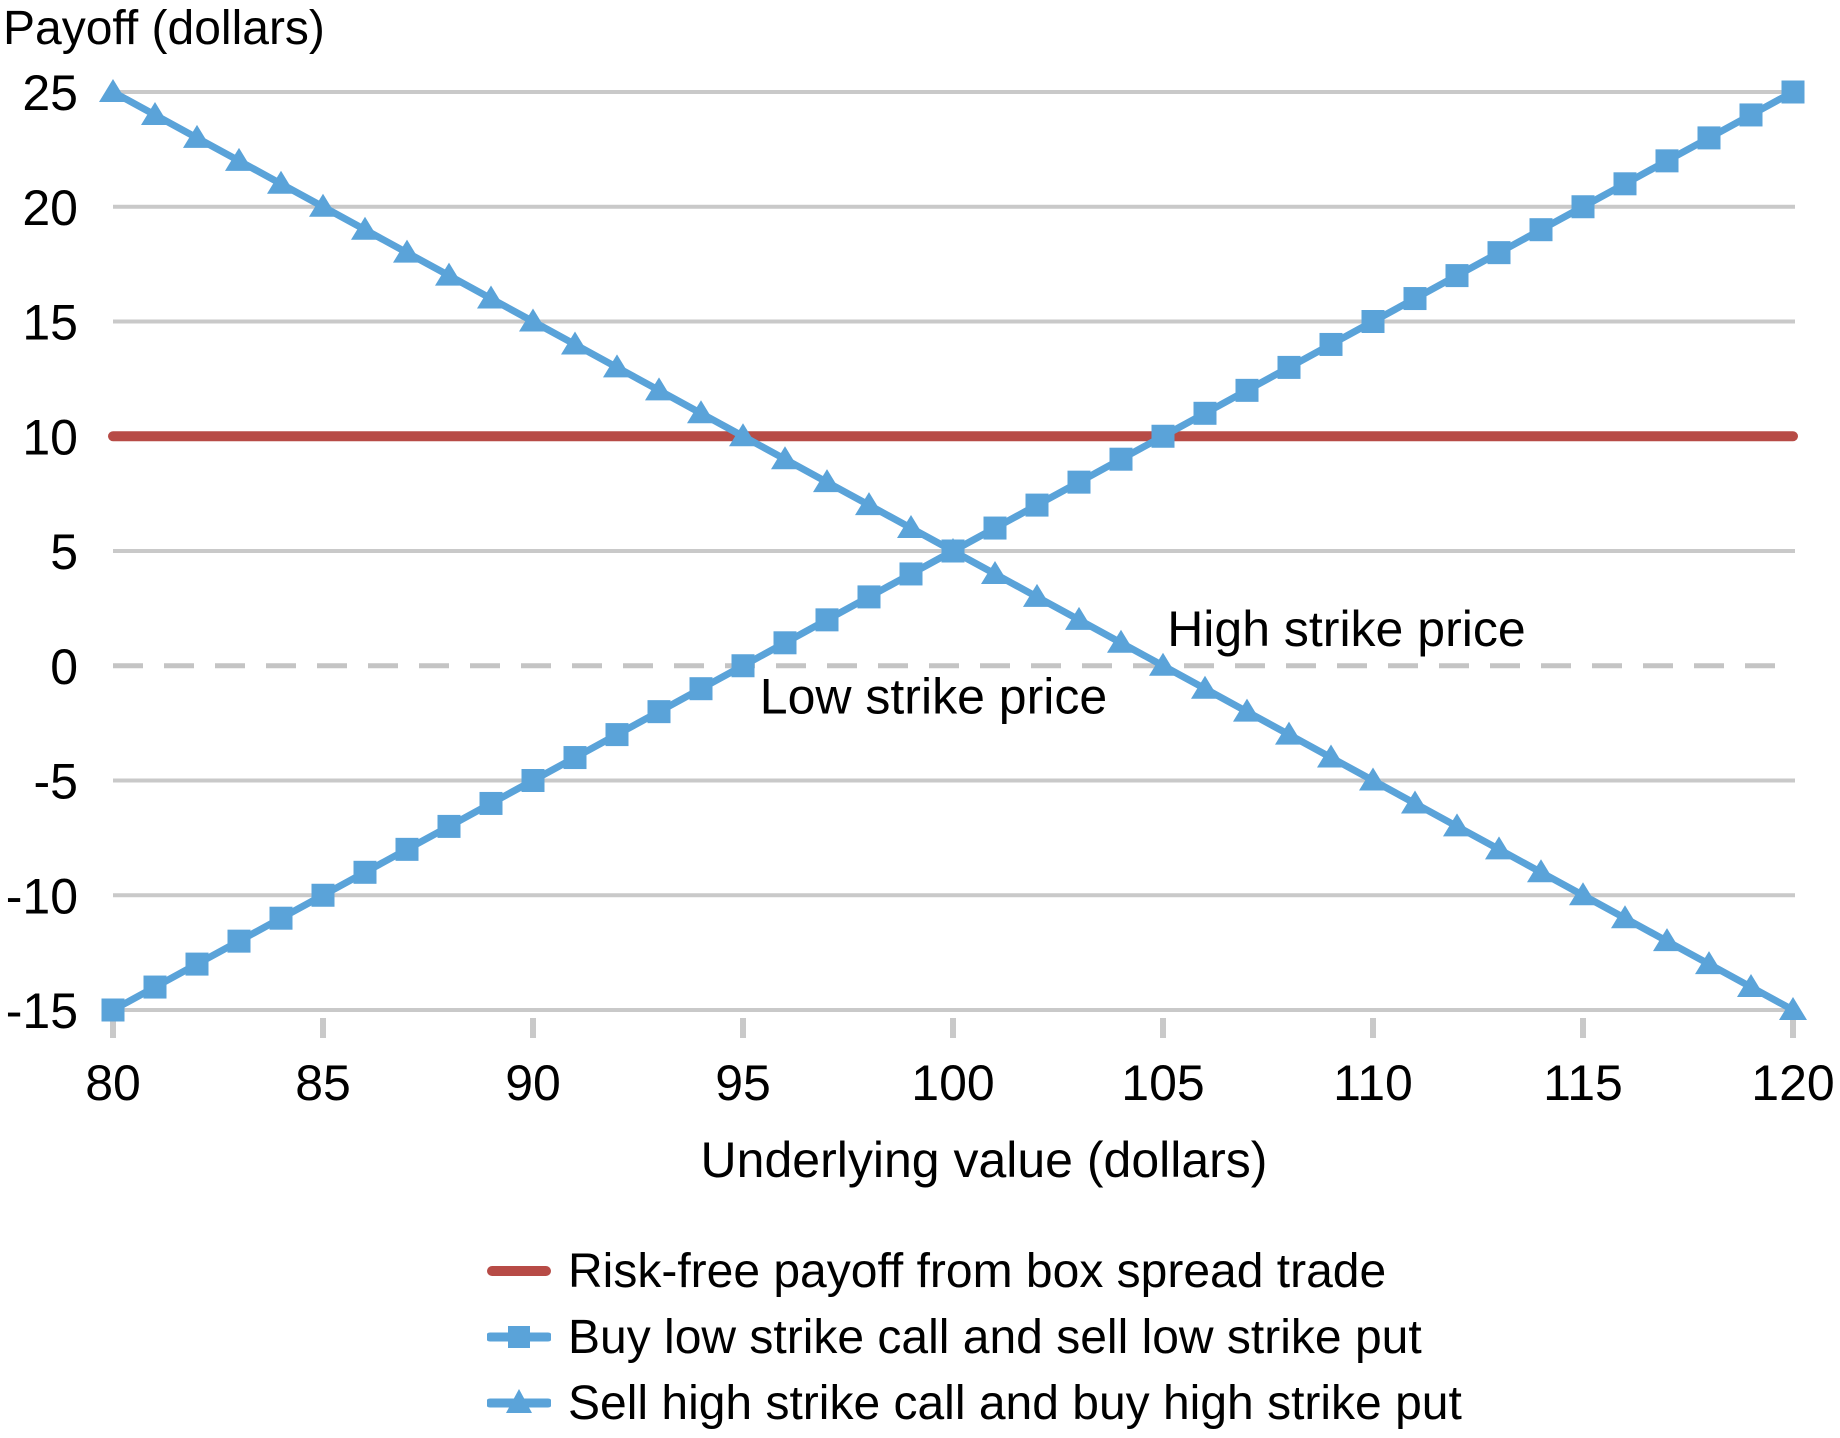 The width and height of the screenshot is (1840, 1438). I want to click on y-tick-label: -15, so click(42, 1011).